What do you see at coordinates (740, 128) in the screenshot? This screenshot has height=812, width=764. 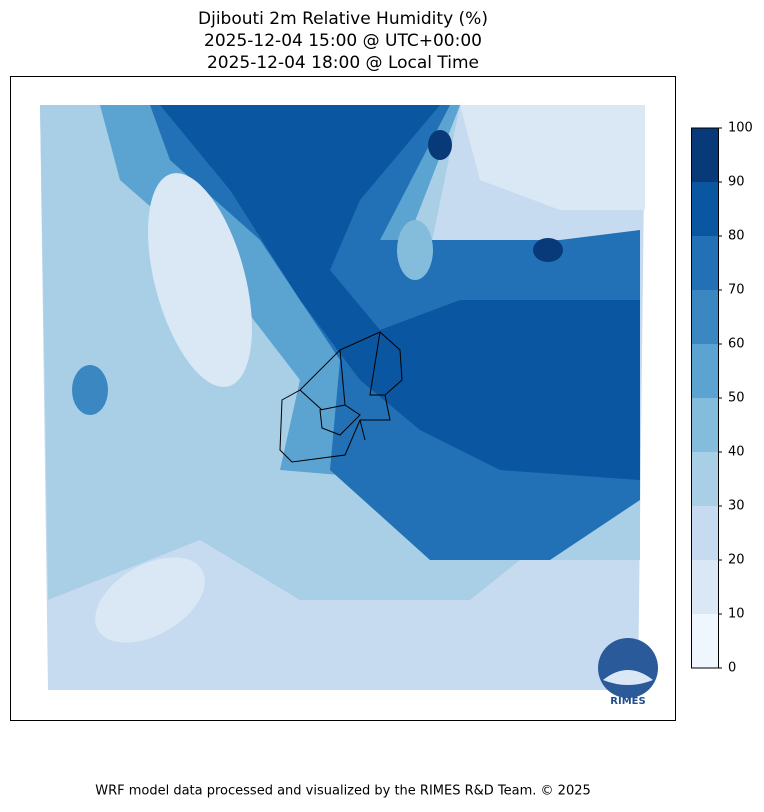 I see `colorbar-tick-label: 100` at bounding box center [740, 128].